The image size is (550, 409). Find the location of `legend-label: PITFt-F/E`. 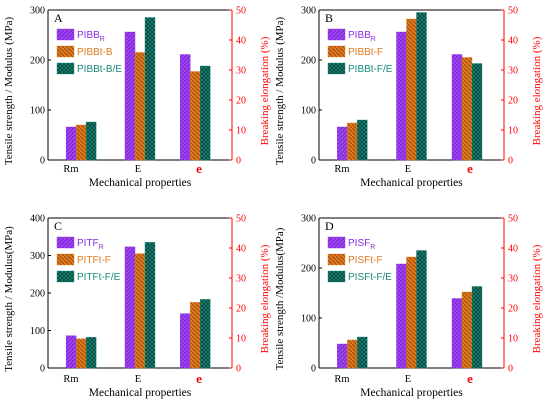

legend-label: PITFt-F/E is located at coordinates (99, 277).